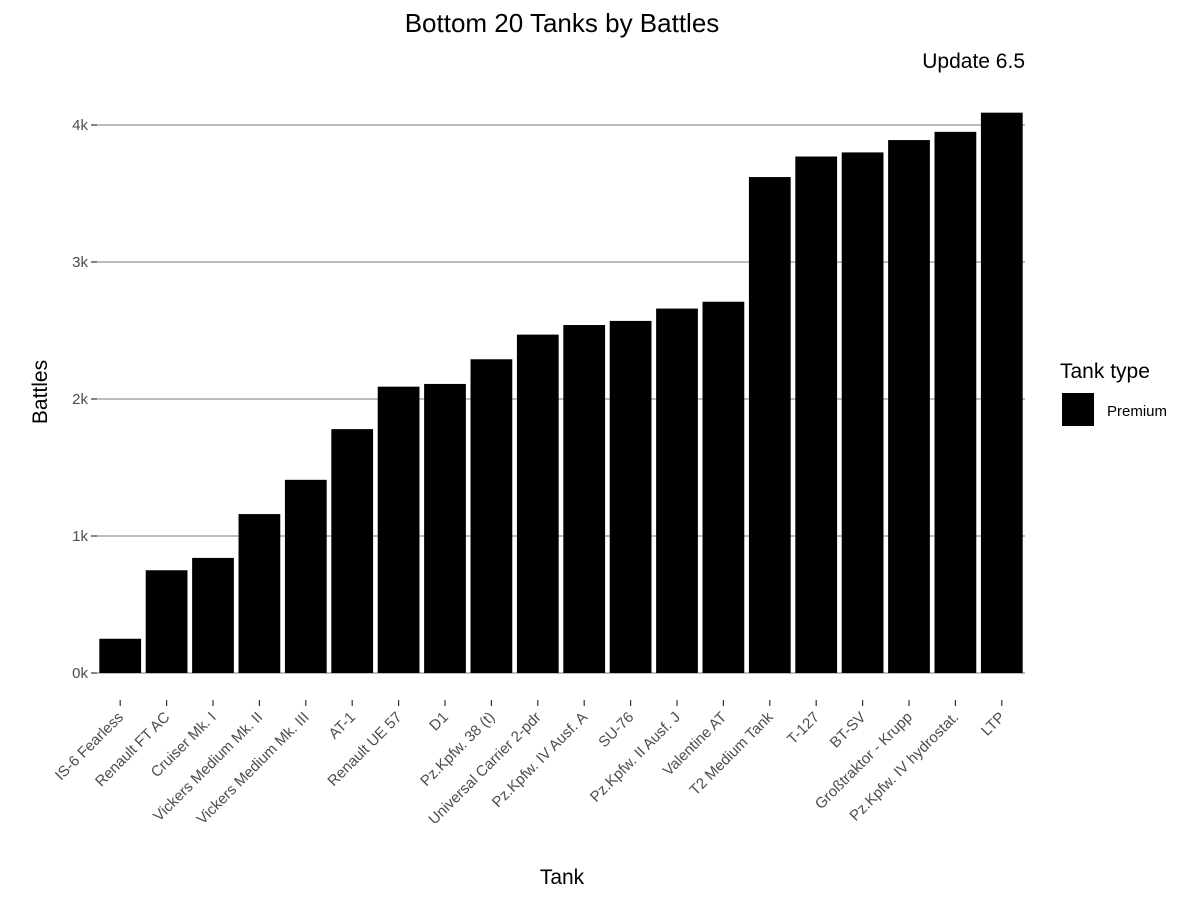 Image resolution: width=1200 pixels, height=900 pixels. Describe the element at coordinates (562, 23) in the screenshot. I see `chart-title: Bottom 20 Tanks by Battles` at that location.